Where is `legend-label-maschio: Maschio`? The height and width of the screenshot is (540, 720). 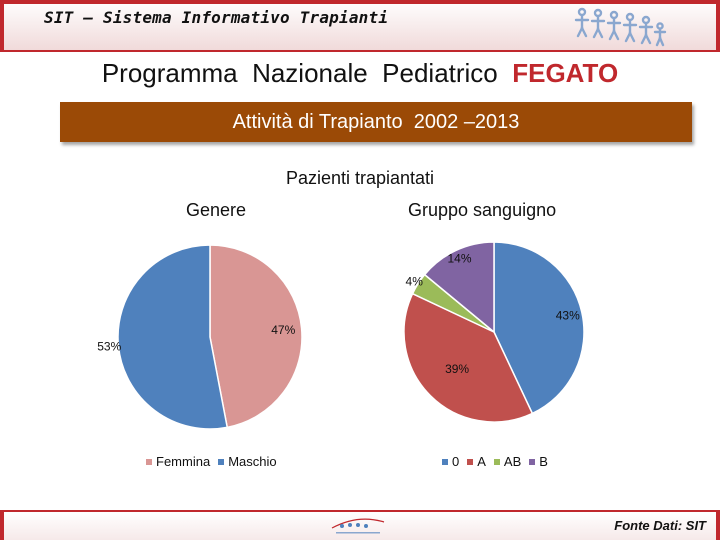 legend-label-maschio: Maschio is located at coordinates (252, 461).